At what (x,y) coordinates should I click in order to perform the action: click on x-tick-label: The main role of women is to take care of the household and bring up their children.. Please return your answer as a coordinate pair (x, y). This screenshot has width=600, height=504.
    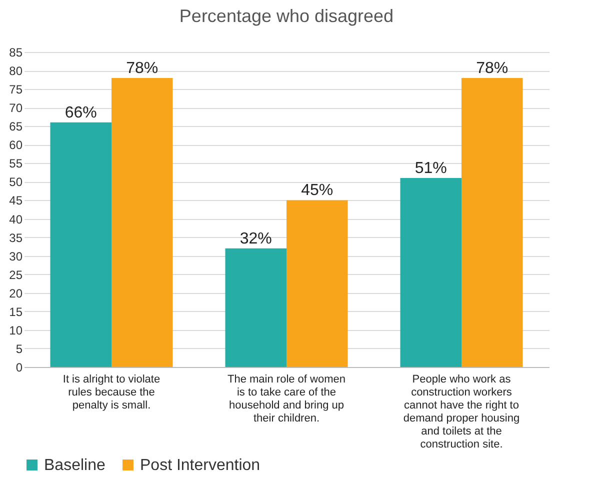
    Looking at the image, I should click on (287, 399).